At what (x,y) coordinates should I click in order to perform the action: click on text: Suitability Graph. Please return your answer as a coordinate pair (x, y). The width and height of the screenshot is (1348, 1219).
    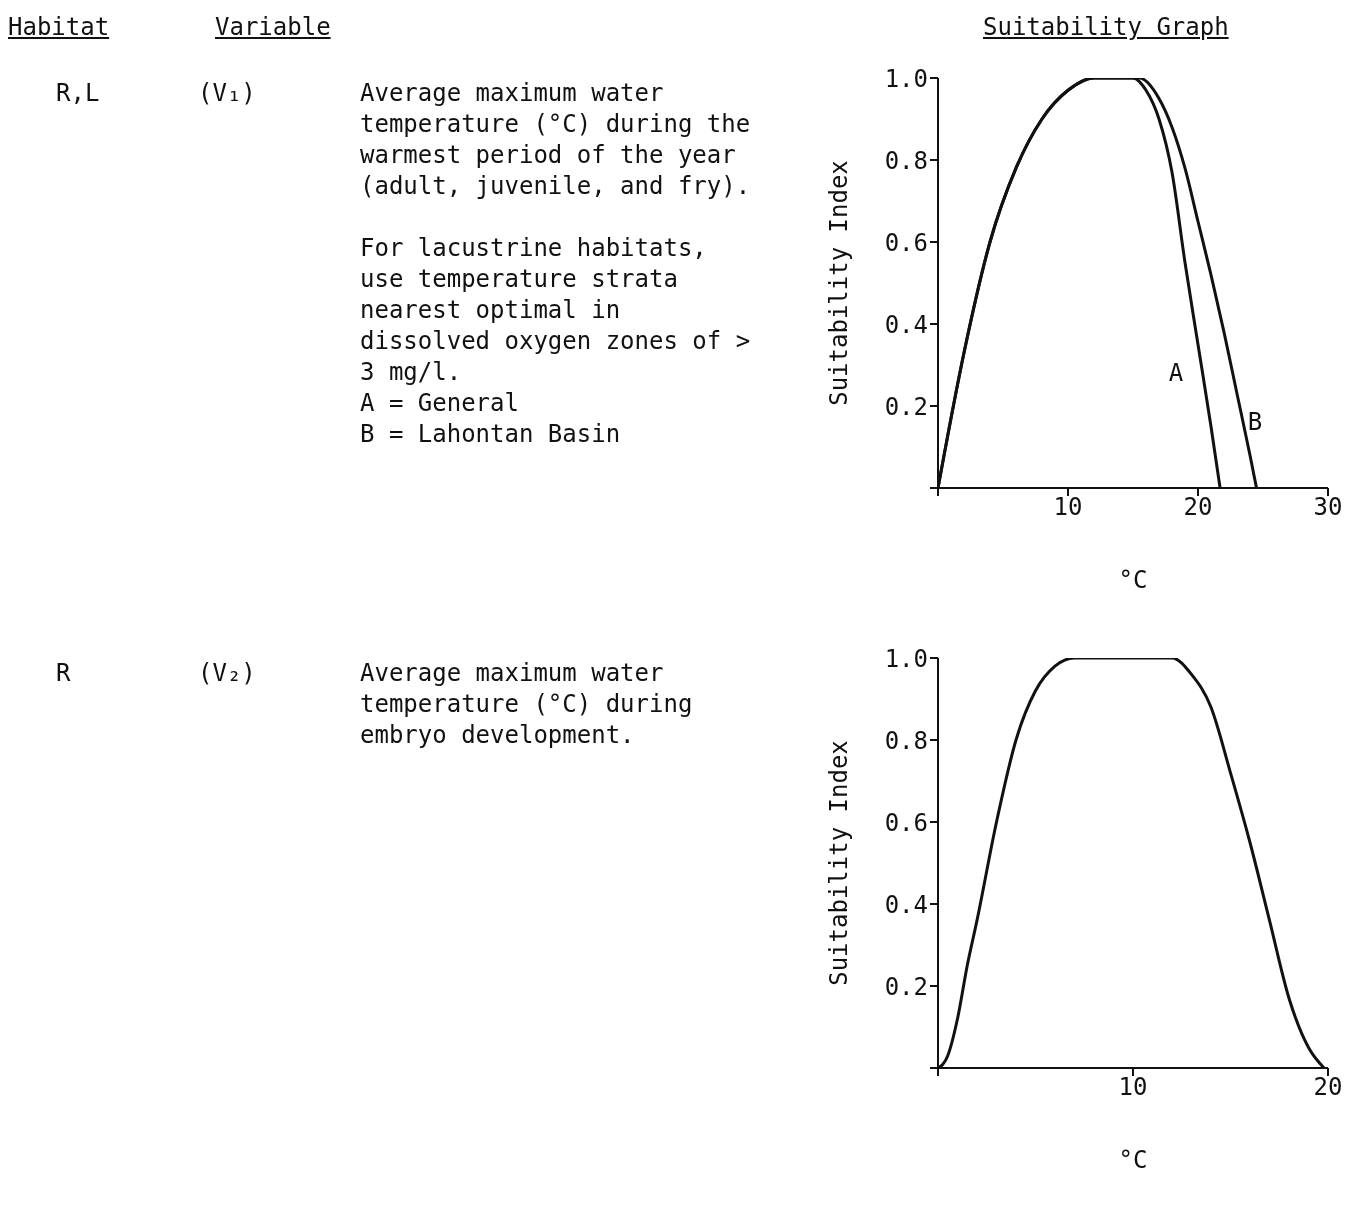
    Looking at the image, I should click on (1106, 27).